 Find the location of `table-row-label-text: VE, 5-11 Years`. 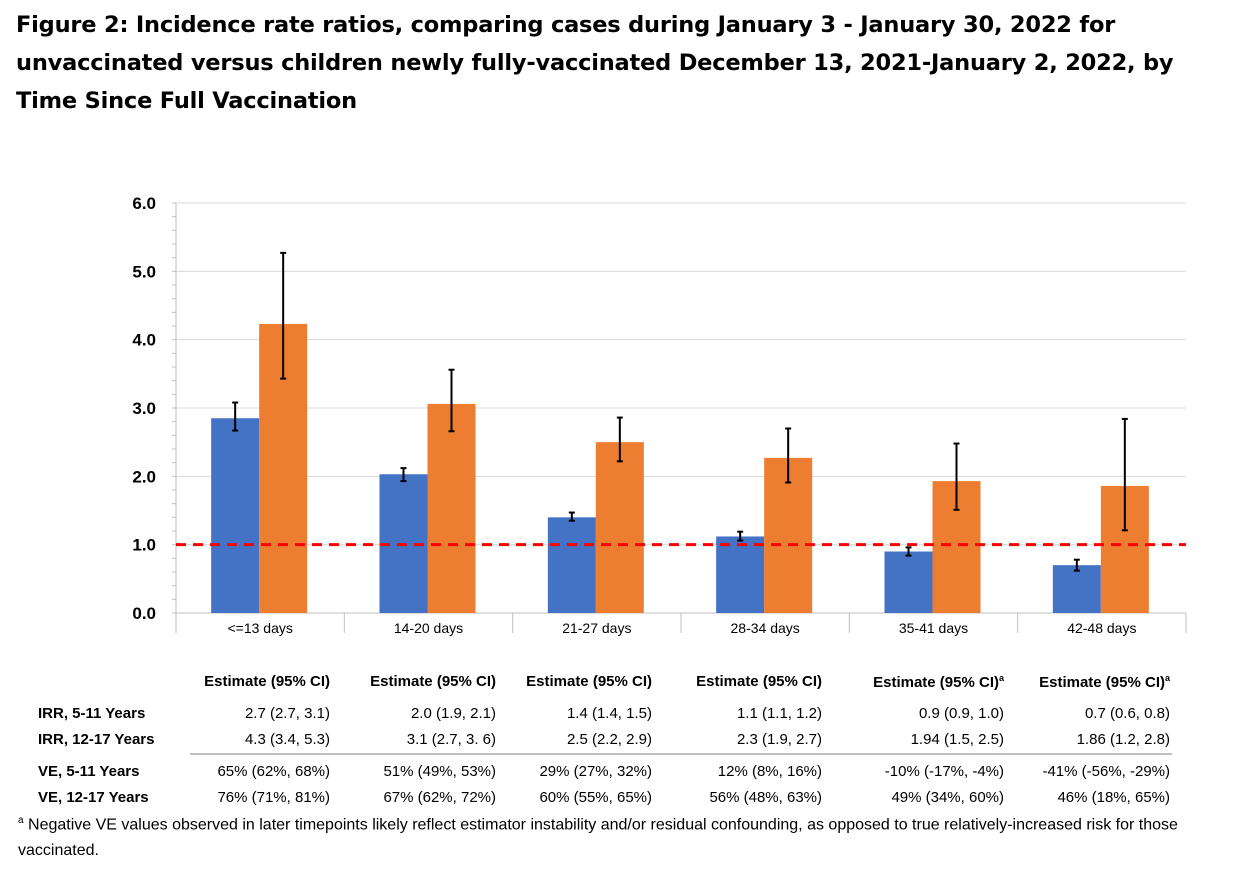

table-row-label-text: VE, 5-11 Years is located at coordinates (89, 771).